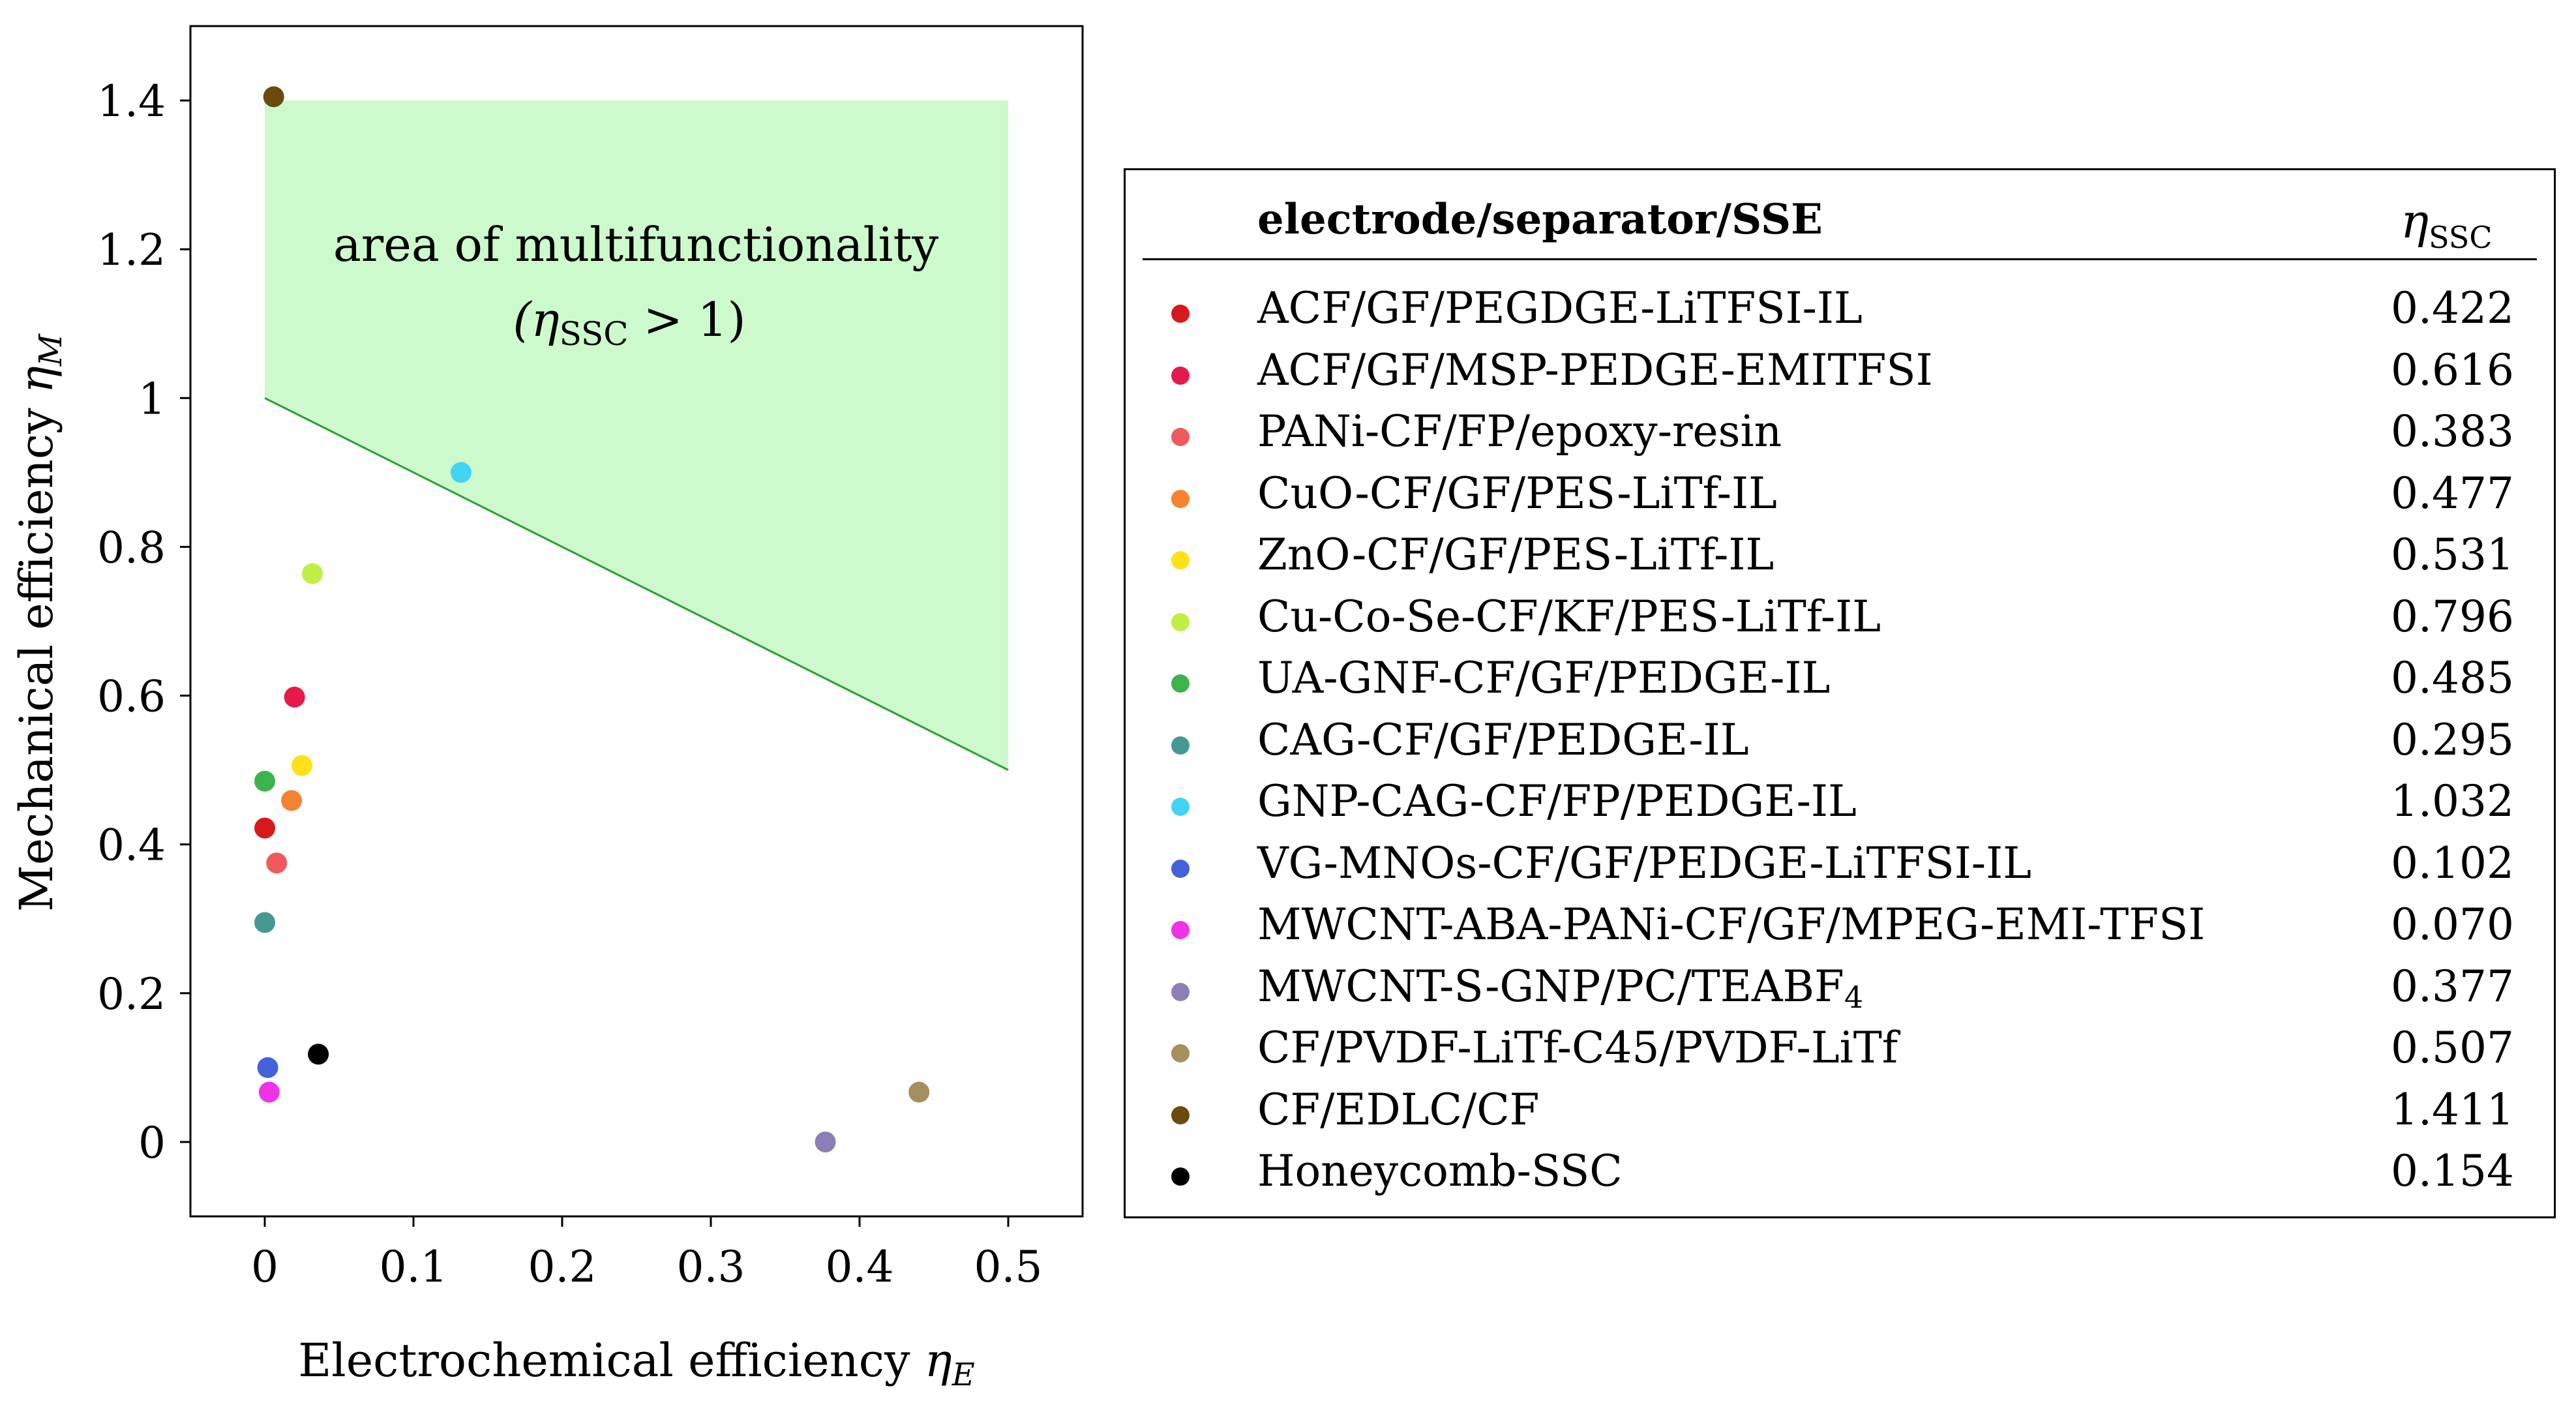  Describe the element at coordinates (629, 322) in the screenshot. I see `region-condition-label: (ηSSC > 1)` at that location.